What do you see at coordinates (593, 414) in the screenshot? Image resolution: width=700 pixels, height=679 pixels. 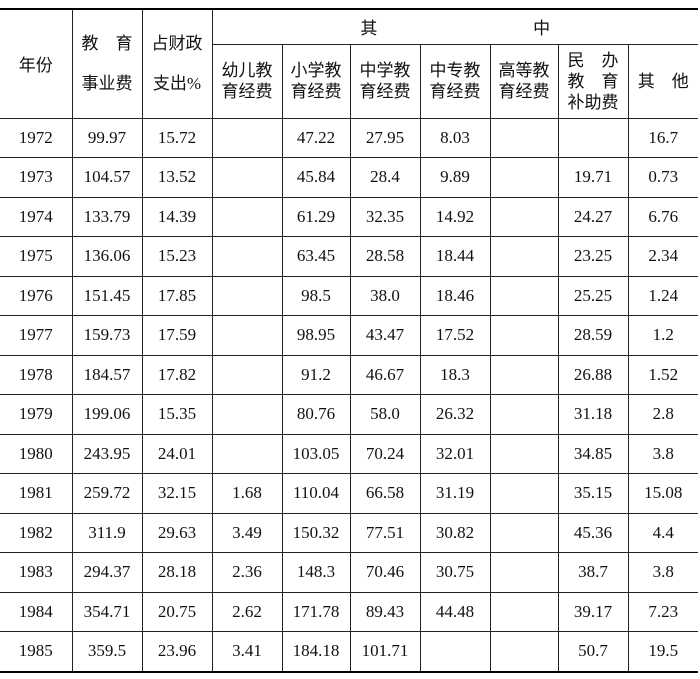 I see `cell: 31.18` at bounding box center [593, 414].